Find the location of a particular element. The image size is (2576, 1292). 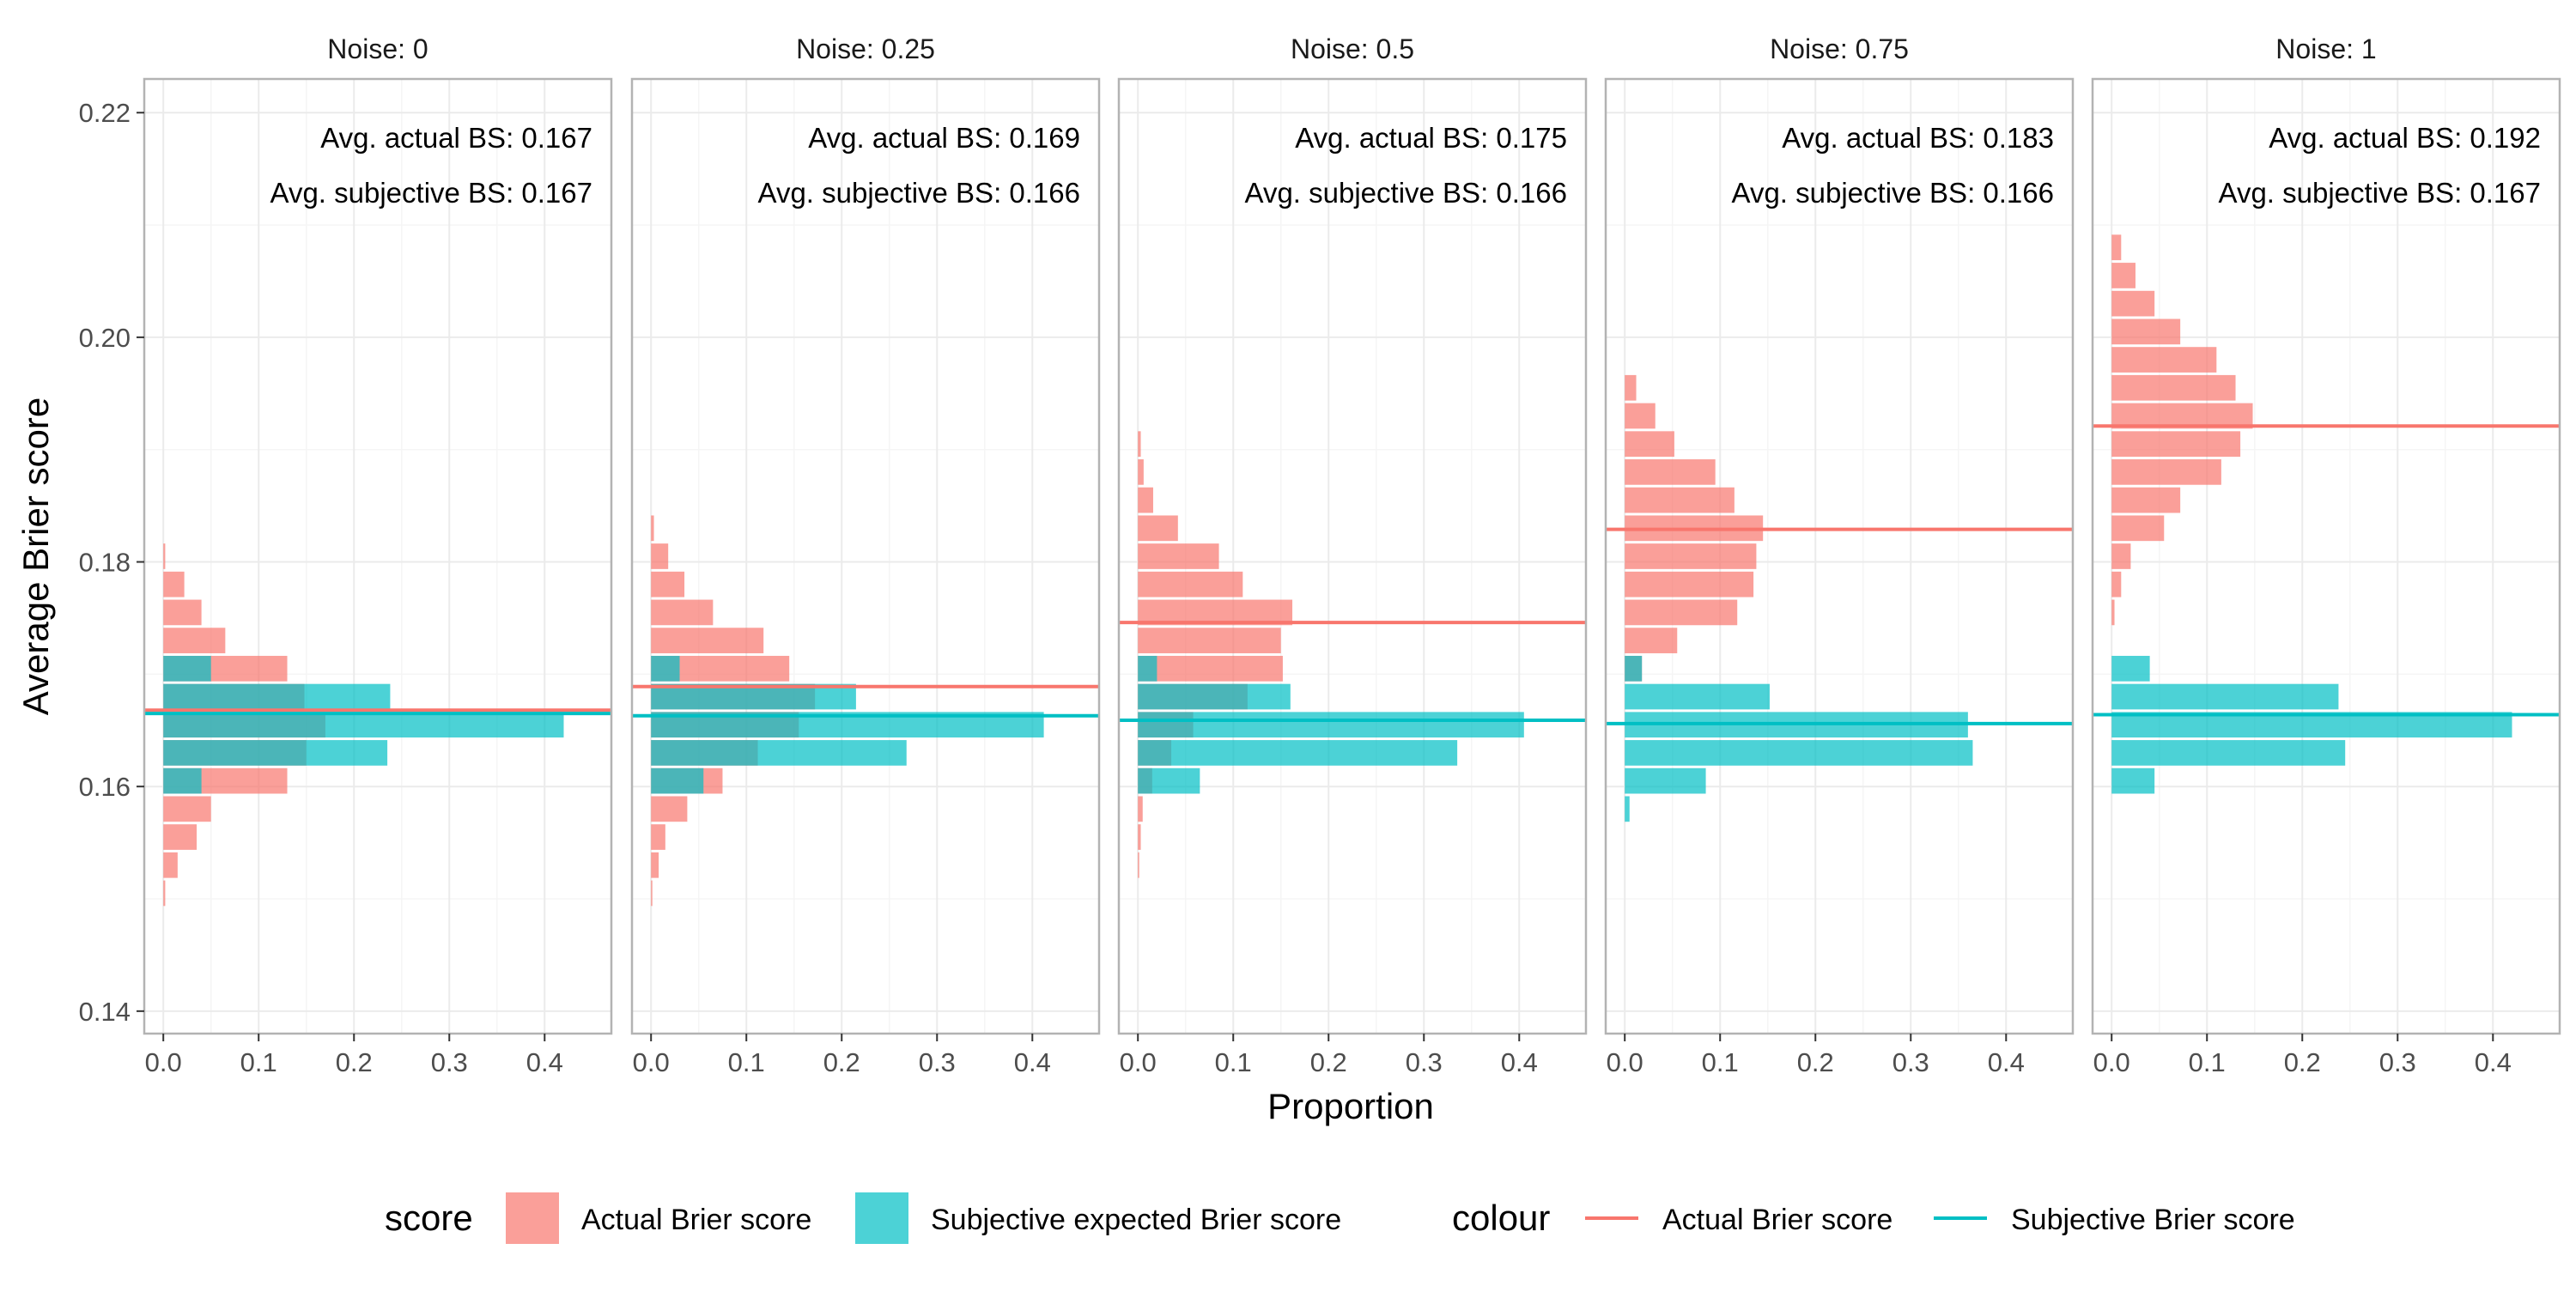

legend-label-actual-line: Actual Brier score is located at coordinates (1777, 1220).